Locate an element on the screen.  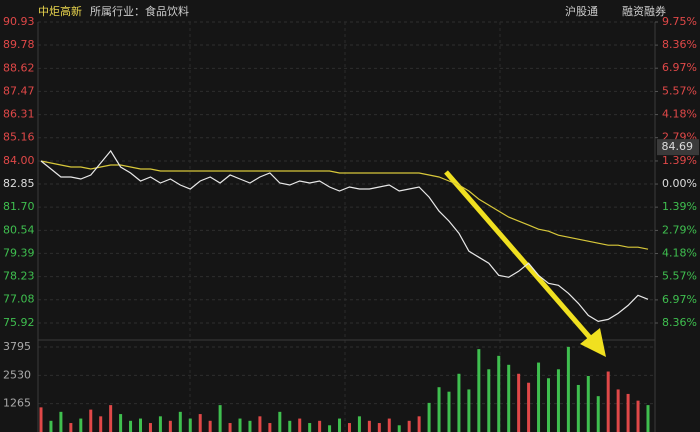
y-tick-label: 82.85 is located at coordinates (19, 183).